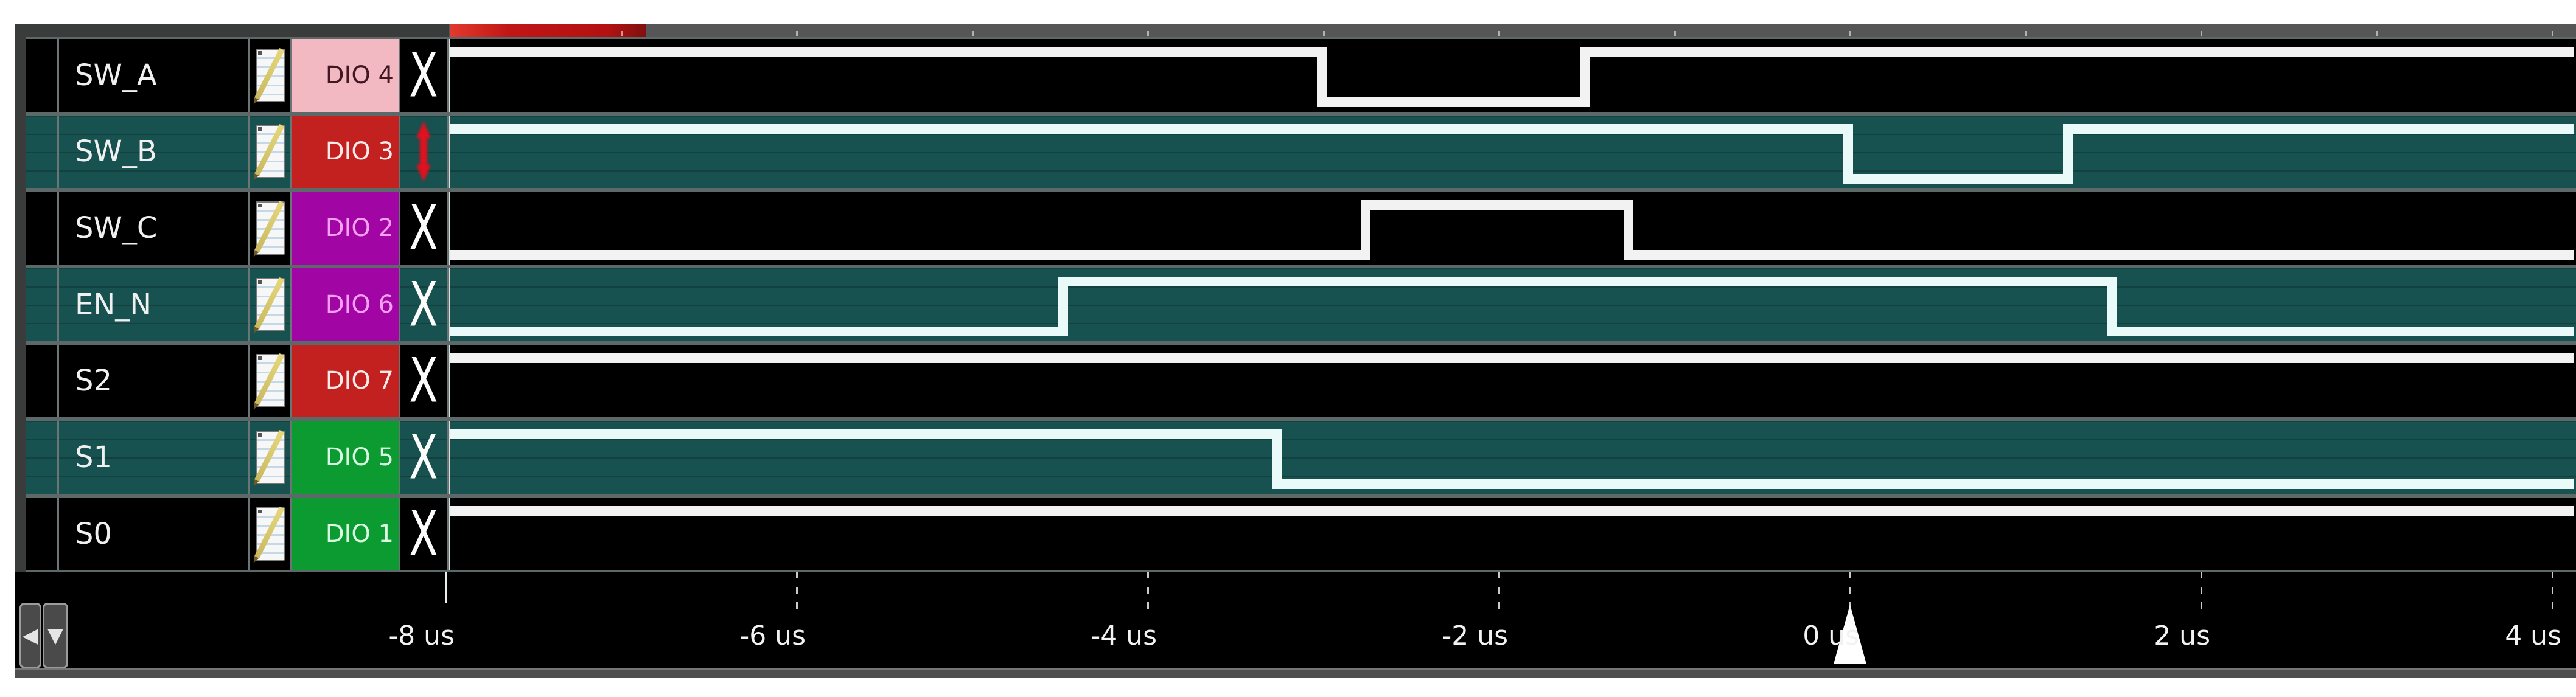 This screenshot has height=697, width=2576. Describe the element at coordinates (1124, 635) in the screenshot. I see `axis-tick-label: -4 us` at that location.